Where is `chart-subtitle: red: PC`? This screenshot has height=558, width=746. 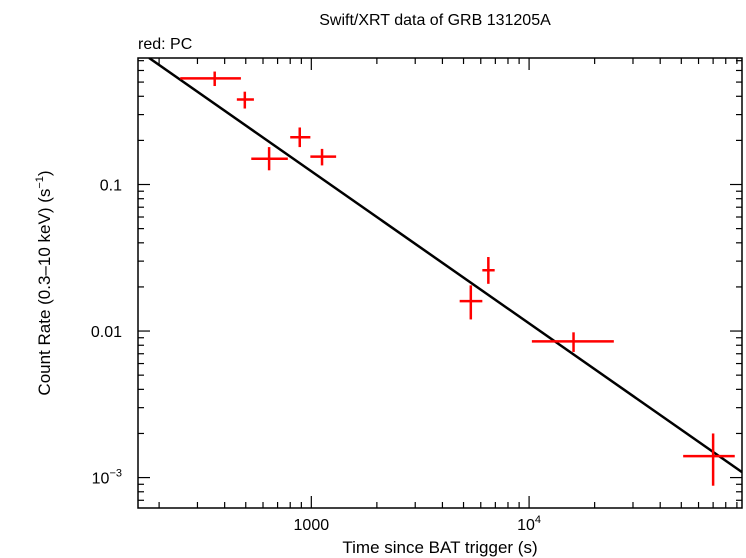
chart-subtitle: red: PC is located at coordinates (165, 44).